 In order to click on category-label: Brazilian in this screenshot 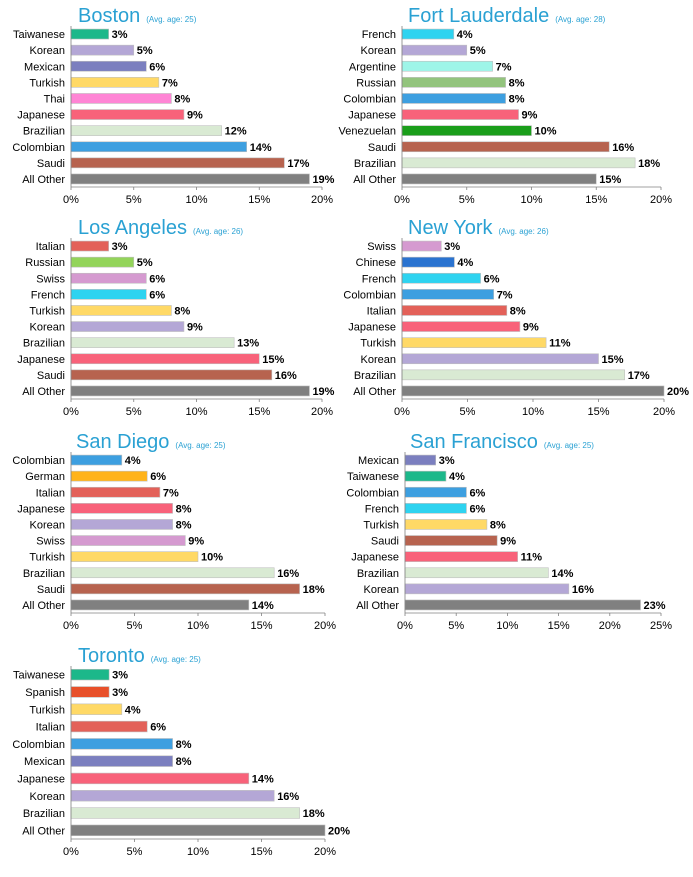, I will do `click(44, 574)`.